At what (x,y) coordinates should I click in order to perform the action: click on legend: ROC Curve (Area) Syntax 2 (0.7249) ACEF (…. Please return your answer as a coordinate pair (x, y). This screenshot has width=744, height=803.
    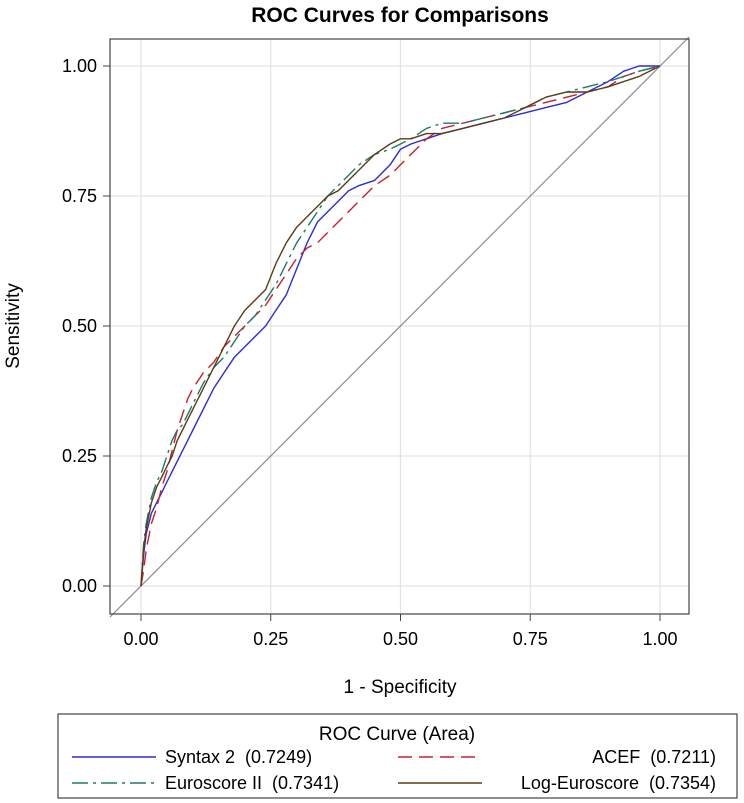
    Looking at the image, I should click on (397, 756).